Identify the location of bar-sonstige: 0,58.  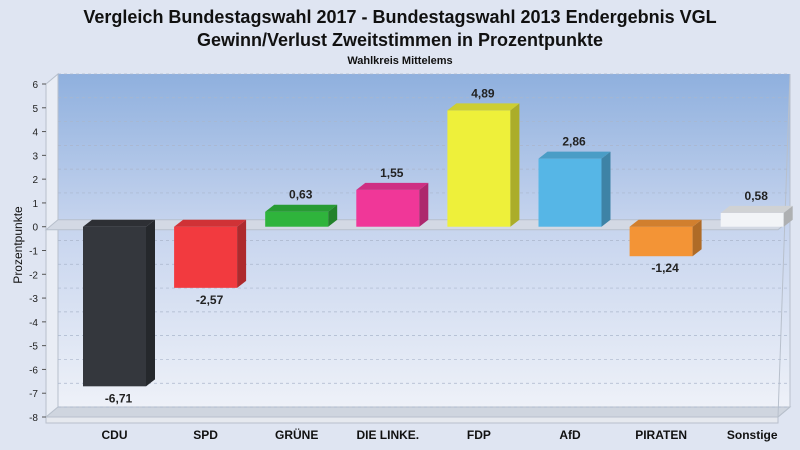
(756, 208).